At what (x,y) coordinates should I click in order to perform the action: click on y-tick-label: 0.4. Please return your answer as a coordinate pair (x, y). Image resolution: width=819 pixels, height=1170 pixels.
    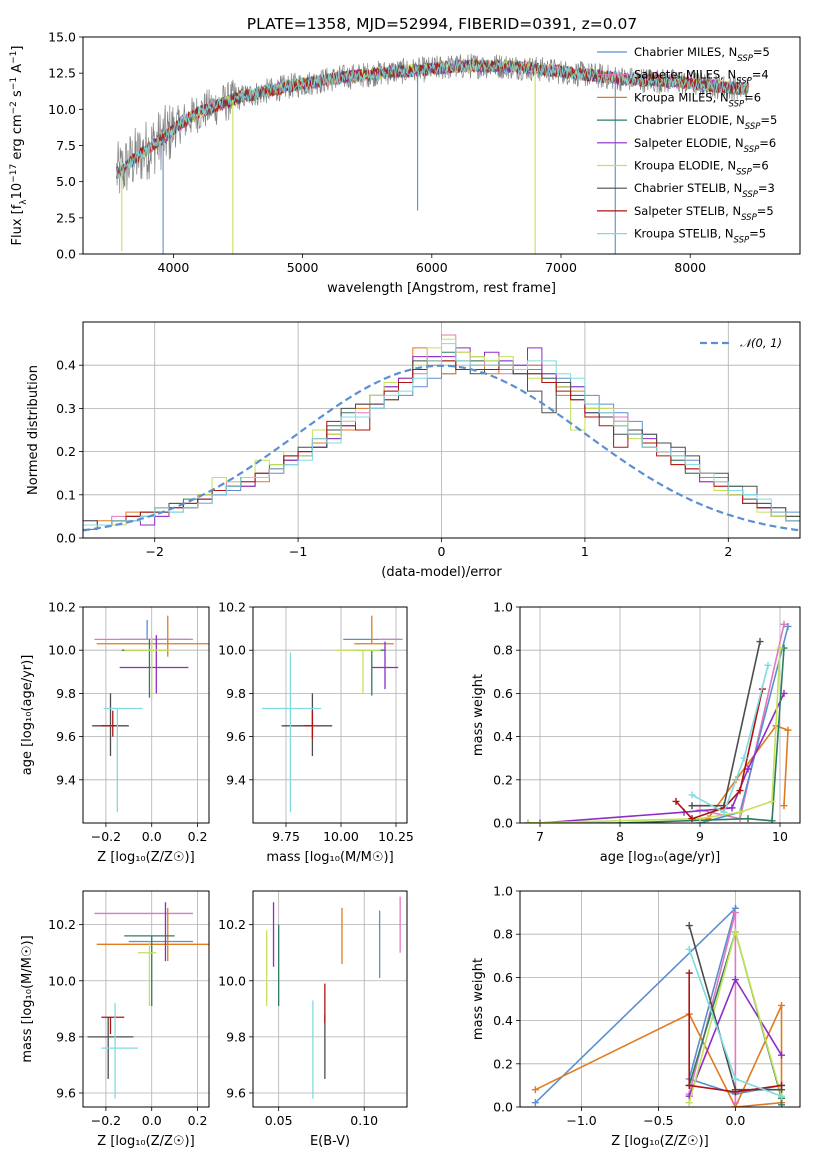
    Looking at the image, I should click on (503, 736).